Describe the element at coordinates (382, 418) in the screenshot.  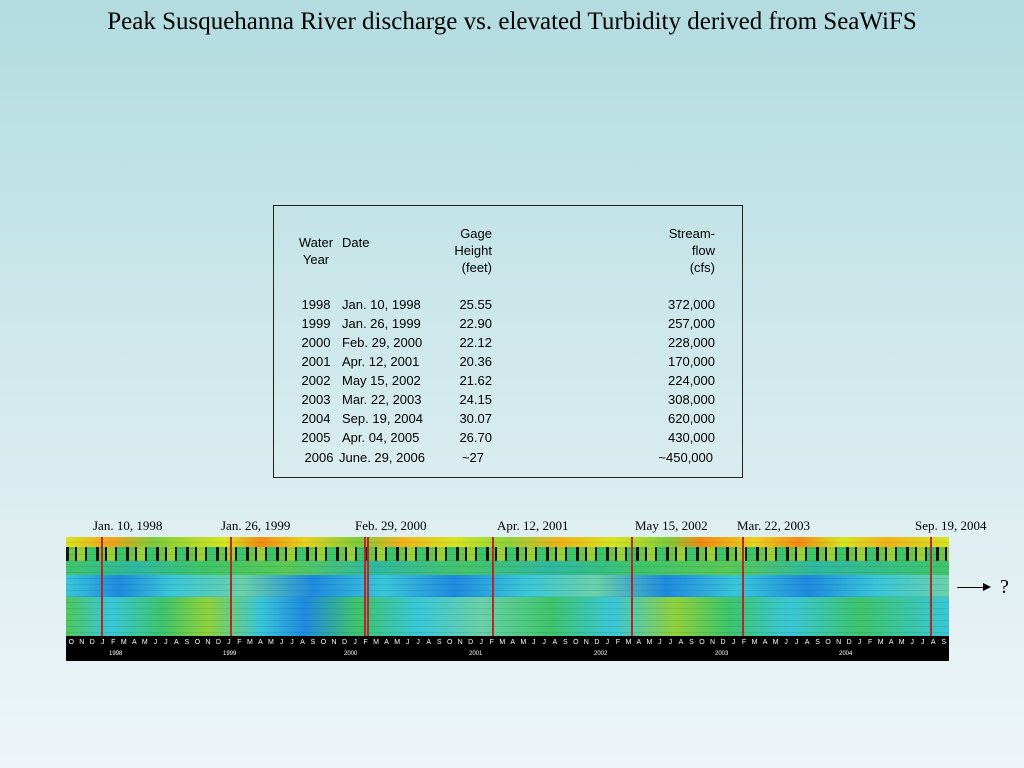
I see `cell-date: Sep. 19, 2004` at that location.